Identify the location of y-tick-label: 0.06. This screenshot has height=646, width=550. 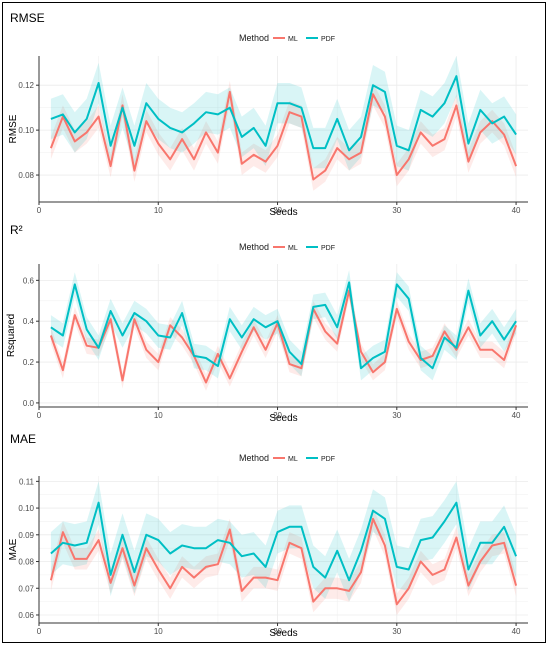
(26, 615).